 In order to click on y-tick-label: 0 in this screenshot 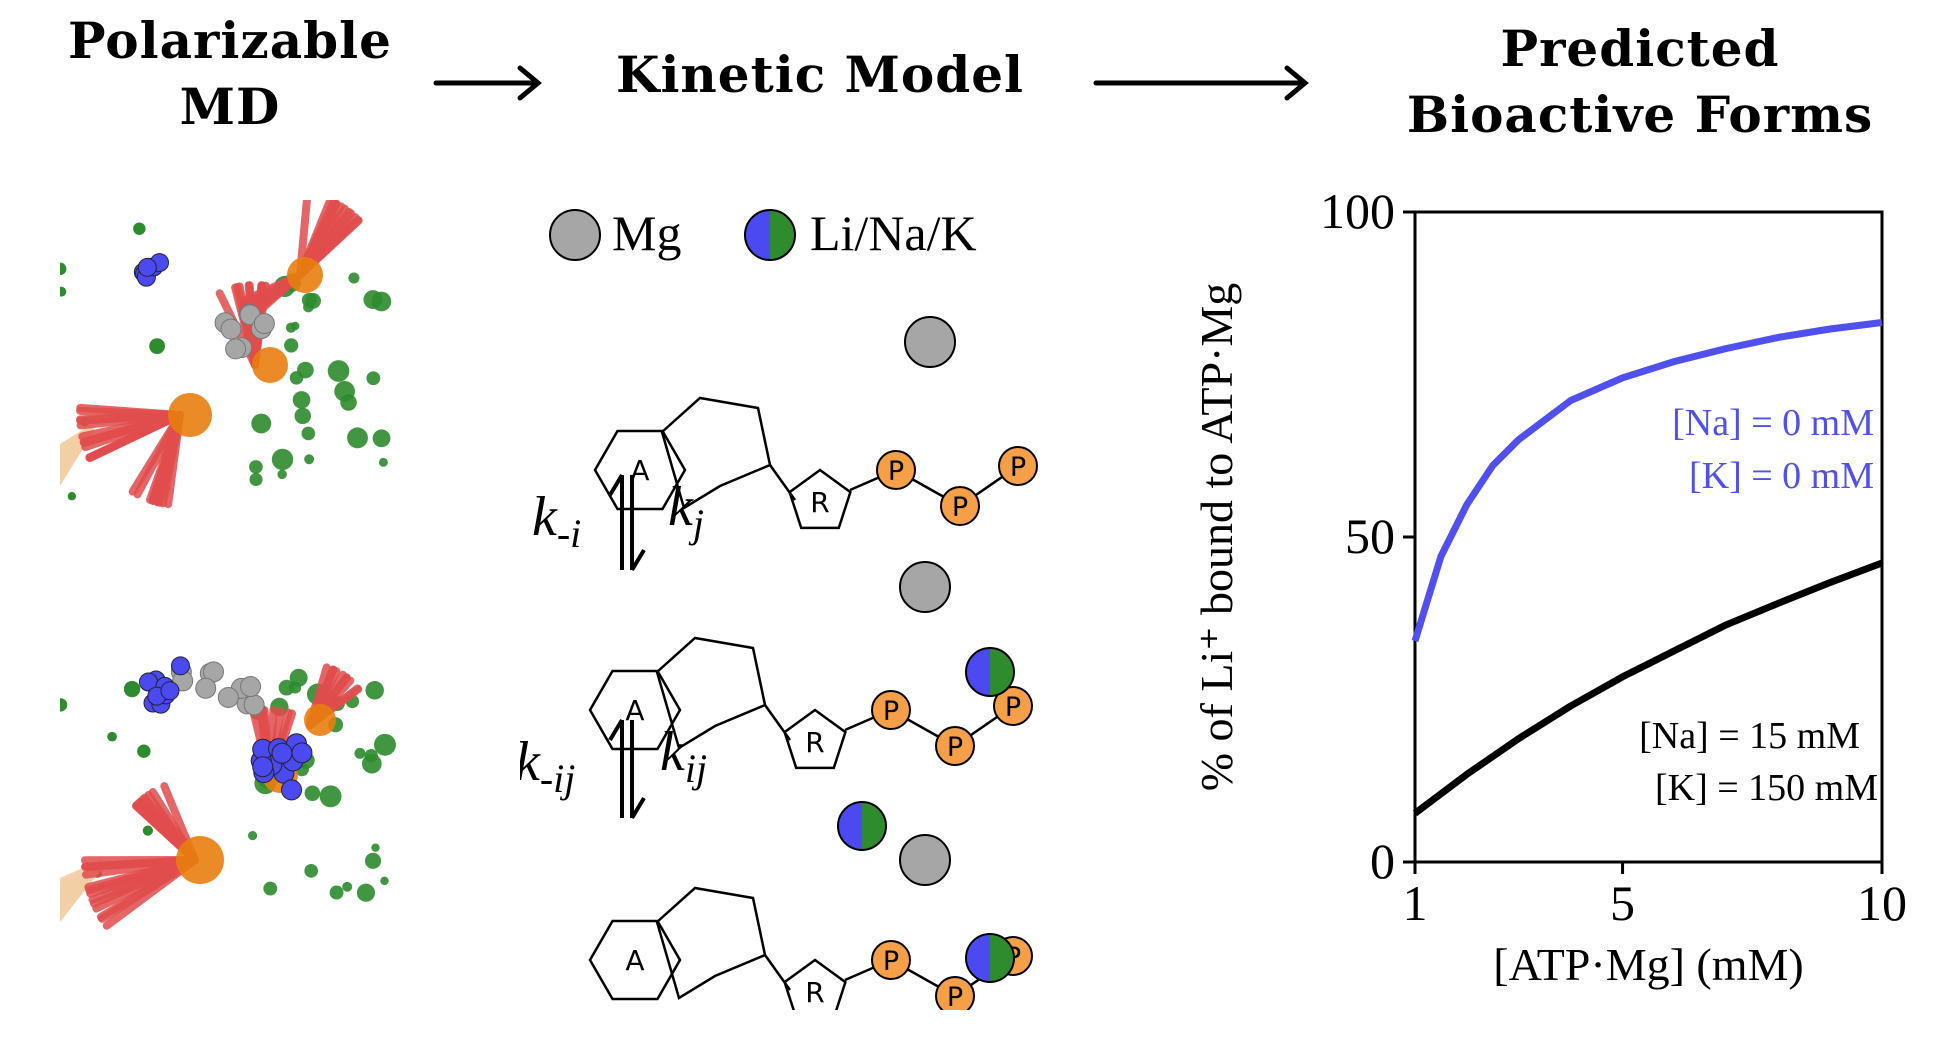, I will do `click(1382, 861)`.